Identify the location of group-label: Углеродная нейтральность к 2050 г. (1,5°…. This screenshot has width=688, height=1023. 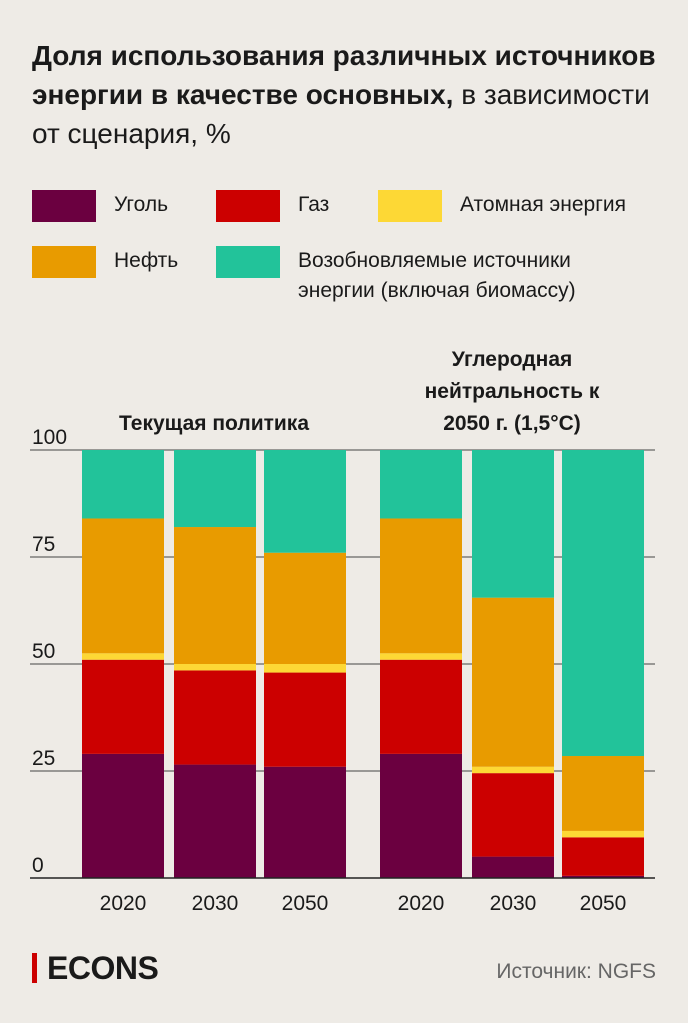
(512, 391).